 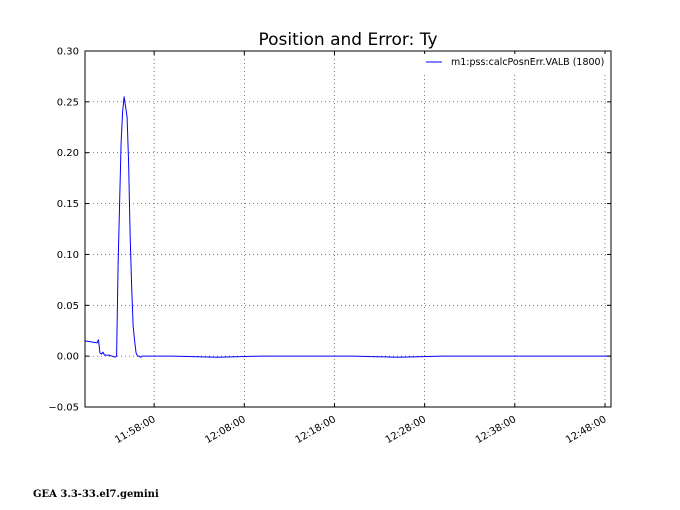 What do you see at coordinates (68, 357) in the screenshot?
I see `y-tick-label: 0.00` at bounding box center [68, 357].